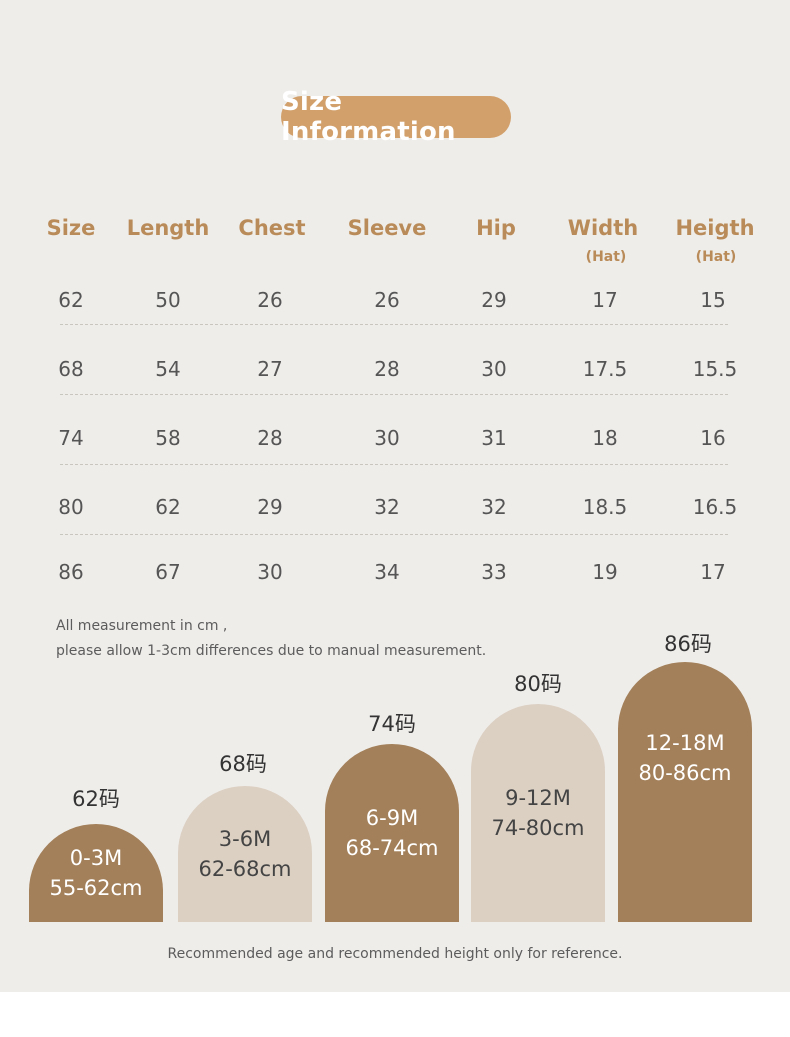 This screenshot has width=790, height=1037. I want to click on arch-80: 9-12M 74-80cm, so click(538, 813).